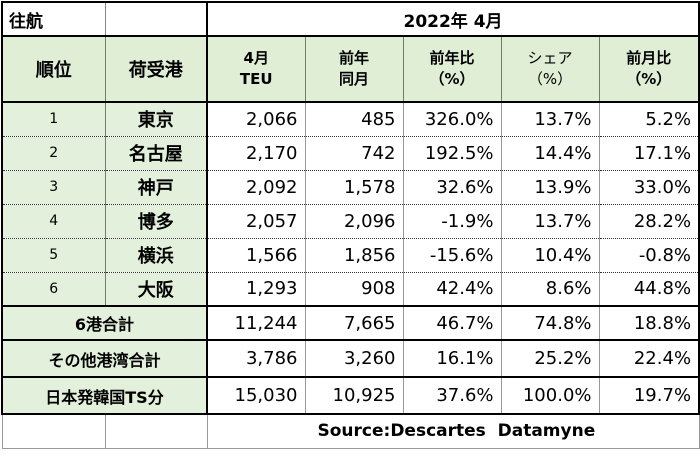 The width and height of the screenshot is (700, 462). I want to click on total-label: 日本発韓国TS分, so click(104, 396).